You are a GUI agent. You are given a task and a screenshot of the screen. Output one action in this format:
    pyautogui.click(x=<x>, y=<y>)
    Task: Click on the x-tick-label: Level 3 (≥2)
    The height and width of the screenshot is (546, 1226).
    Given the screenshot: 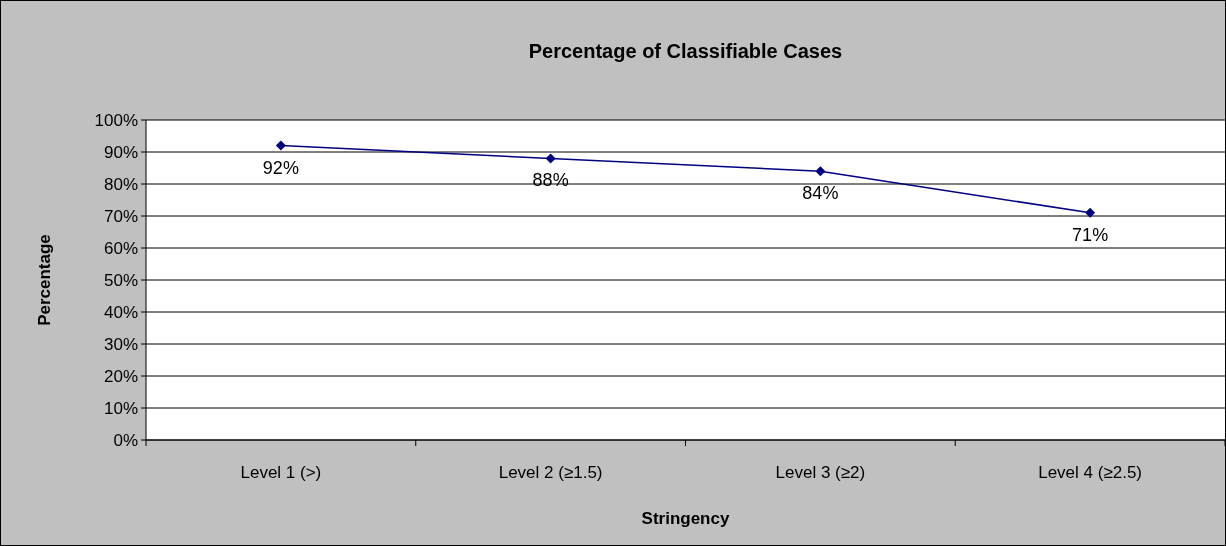 What is the action you would take?
    pyautogui.click(x=820, y=472)
    